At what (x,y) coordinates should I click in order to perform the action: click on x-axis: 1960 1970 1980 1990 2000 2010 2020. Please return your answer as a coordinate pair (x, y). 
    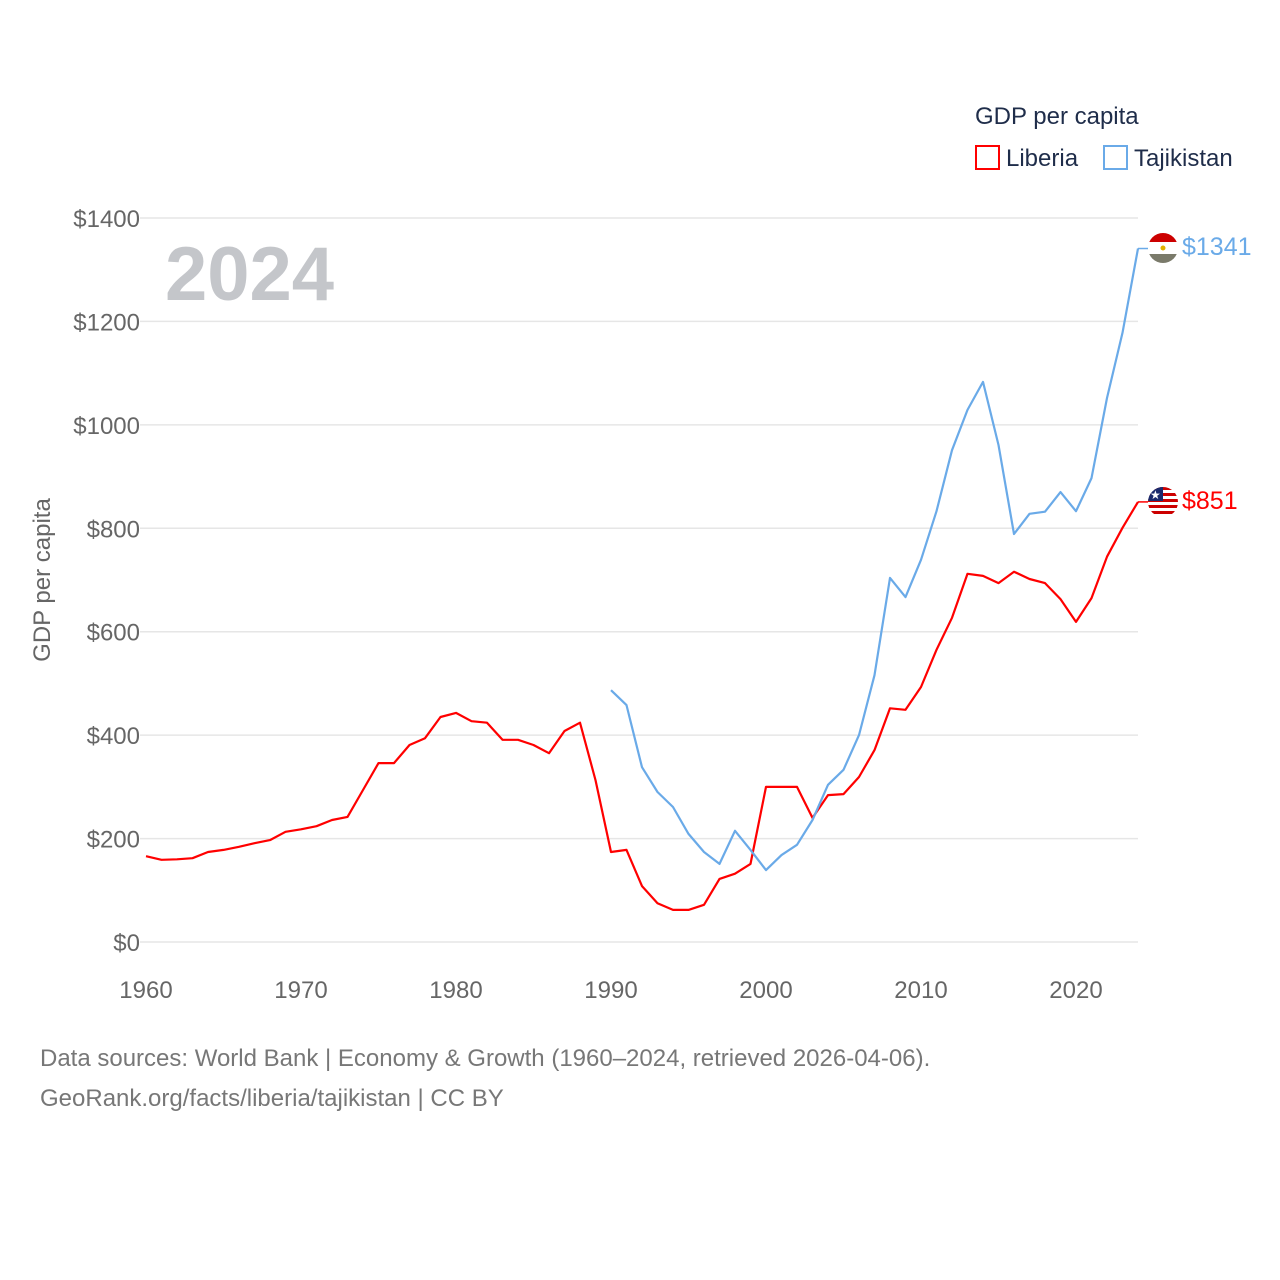
    Looking at the image, I should click on (610, 990).